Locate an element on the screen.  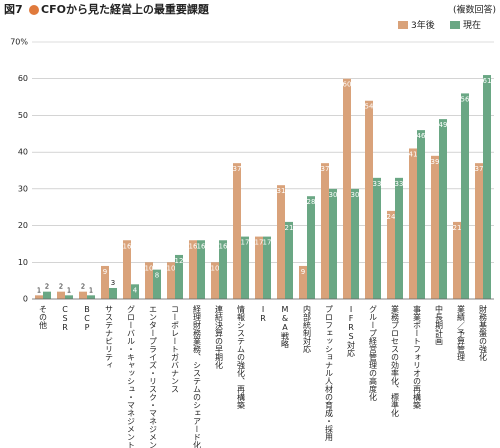
y-tick-label: 20 is located at coordinates (23, 225).